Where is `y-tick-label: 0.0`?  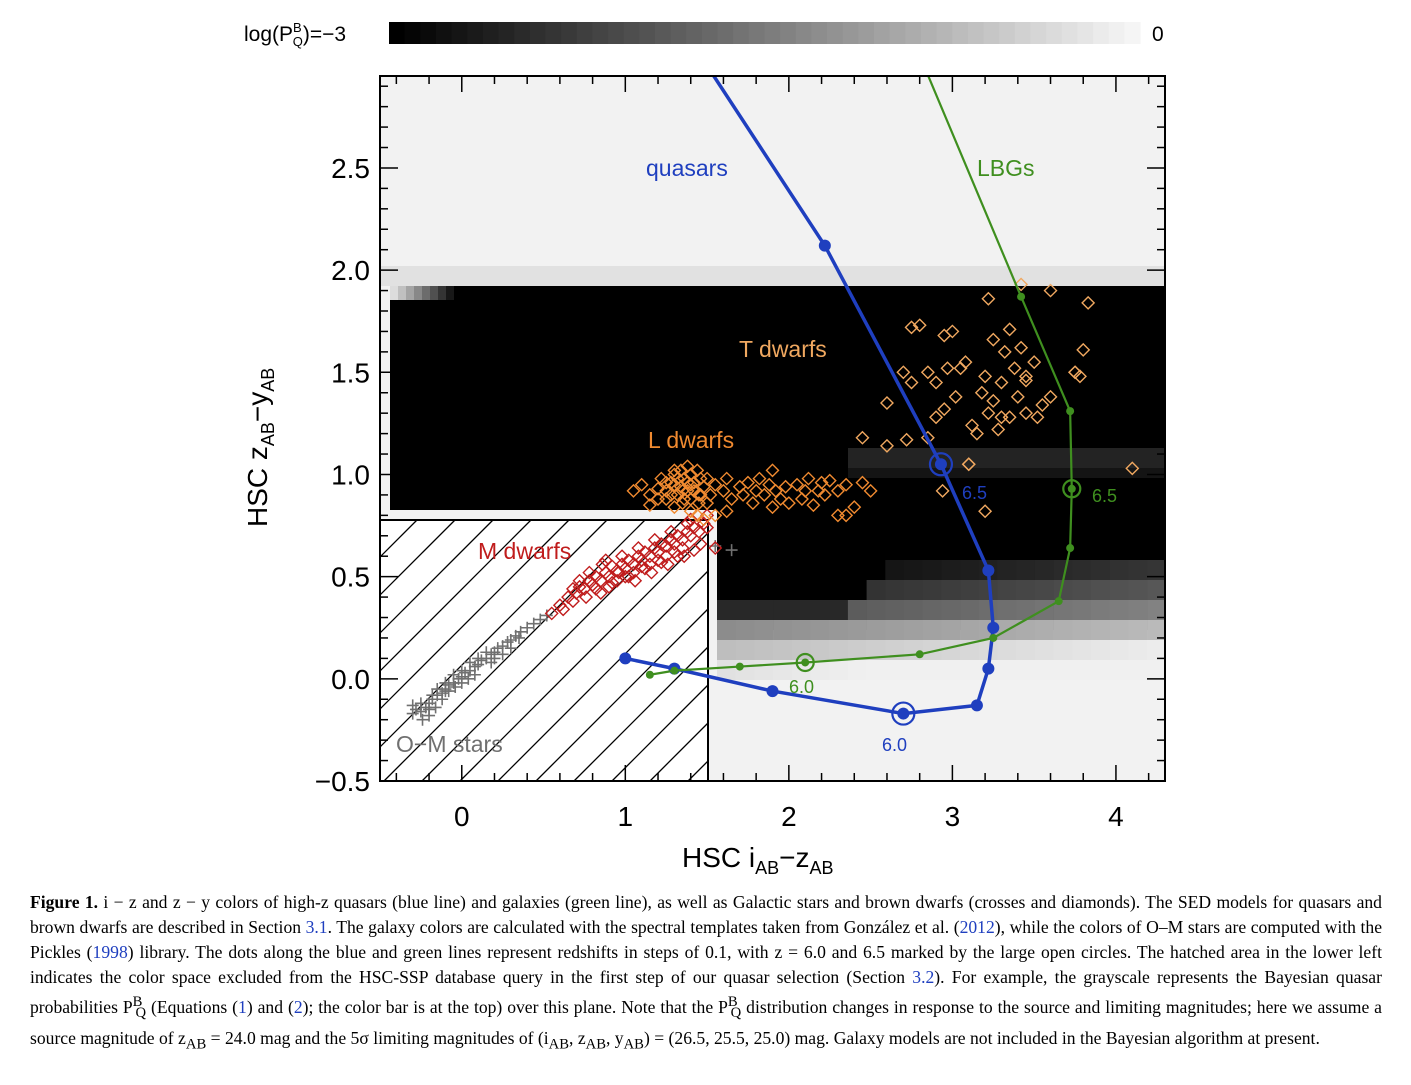
y-tick-label: 0.0 is located at coordinates (350, 679).